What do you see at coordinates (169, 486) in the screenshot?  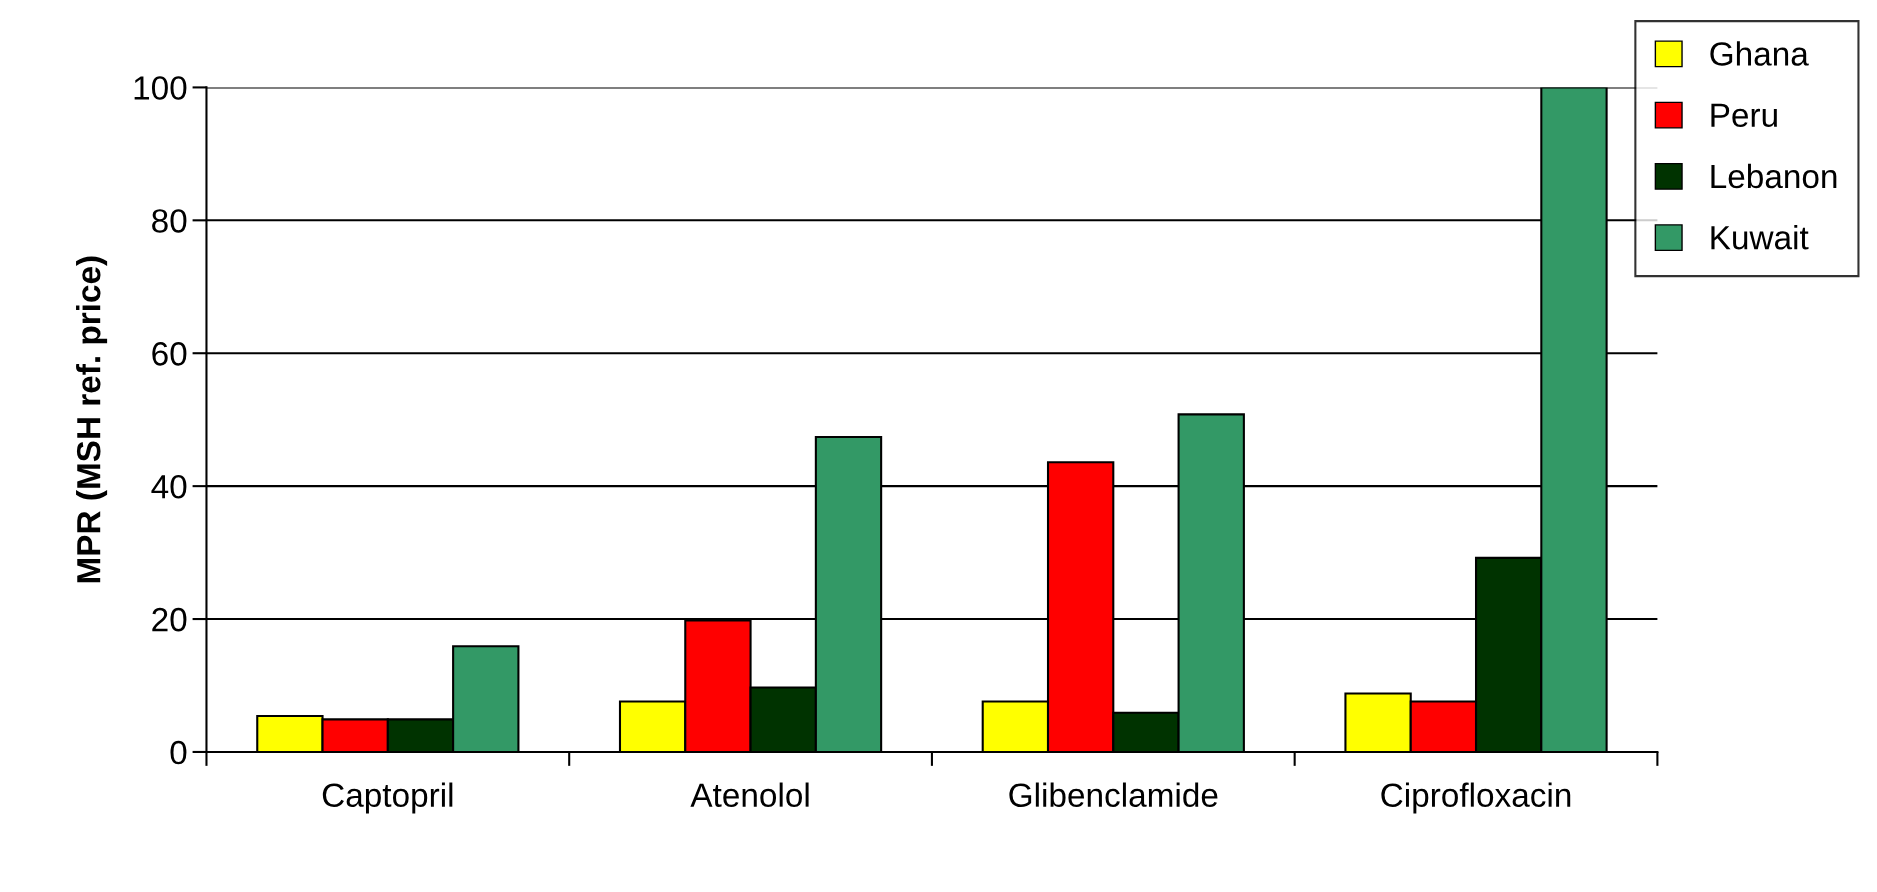 I see `y-tick-label: 40` at bounding box center [169, 486].